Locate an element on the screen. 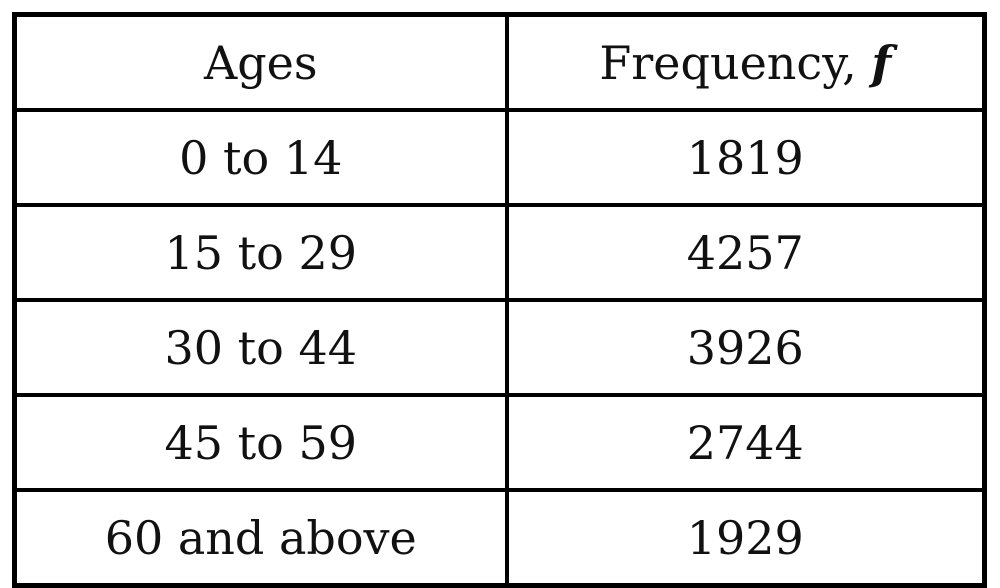  frequency-cell: 1819 is located at coordinates (745, 157).